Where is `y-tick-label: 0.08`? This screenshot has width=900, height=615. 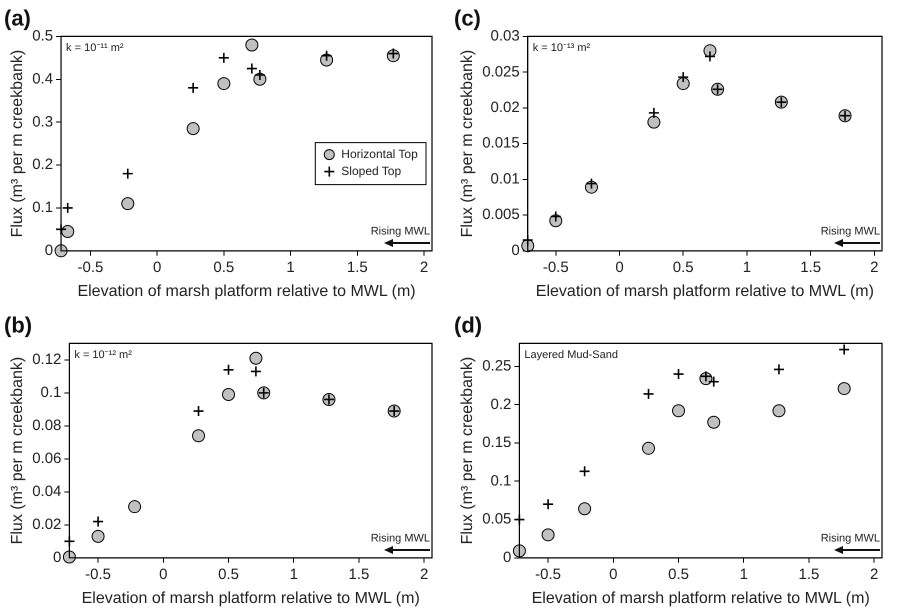
y-tick-label: 0.08 is located at coordinates (47, 425).